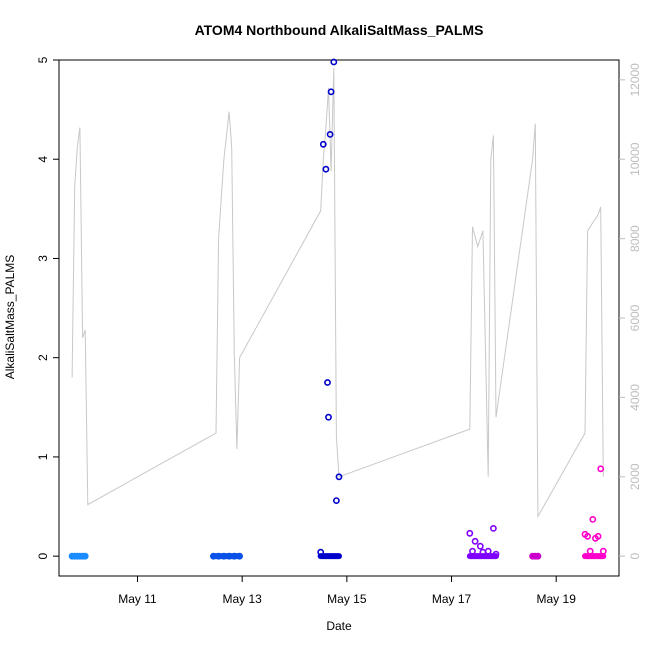 The height and width of the screenshot is (650, 650). I want to click on y-tick-label: 4, so click(43, 159).